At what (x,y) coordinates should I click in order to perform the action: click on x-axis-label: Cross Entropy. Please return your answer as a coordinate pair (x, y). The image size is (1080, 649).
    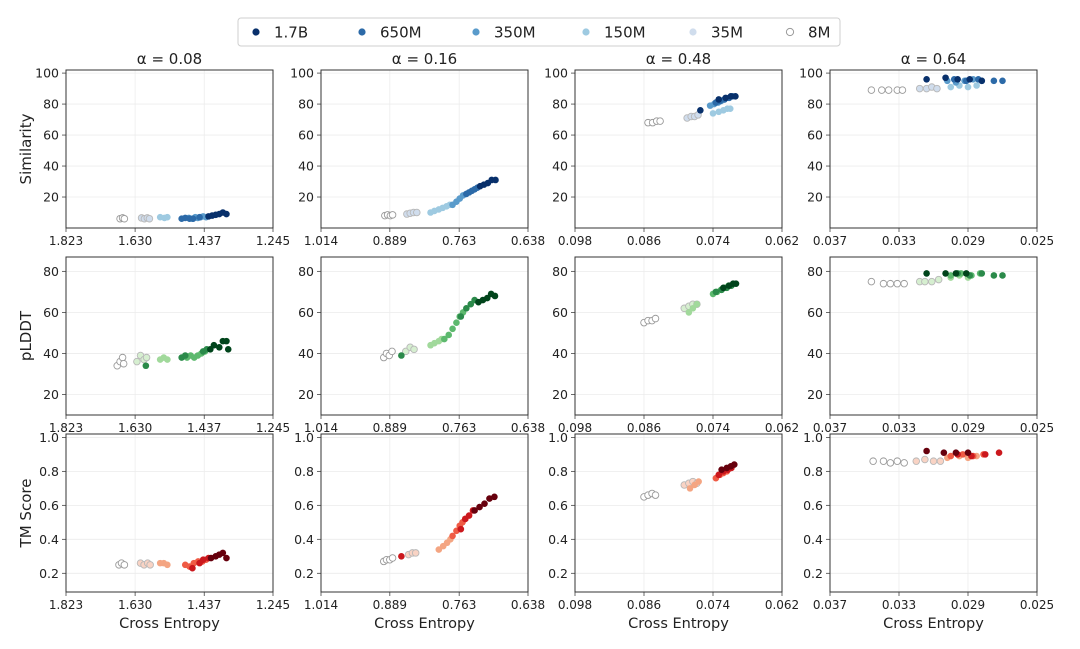
    Looking at the image, I should click on (169, 624).